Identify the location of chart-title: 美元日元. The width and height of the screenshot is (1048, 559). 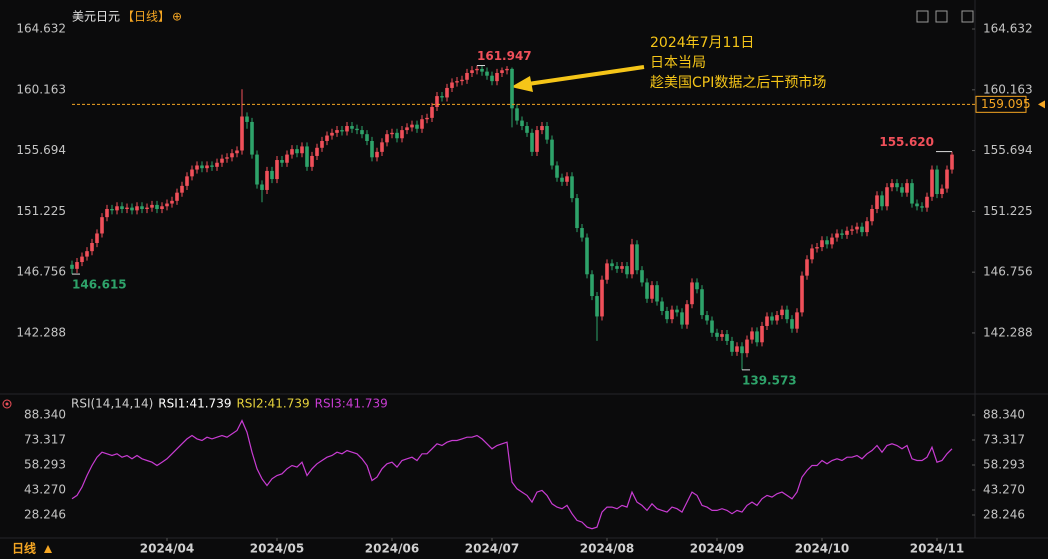
(96, 17).